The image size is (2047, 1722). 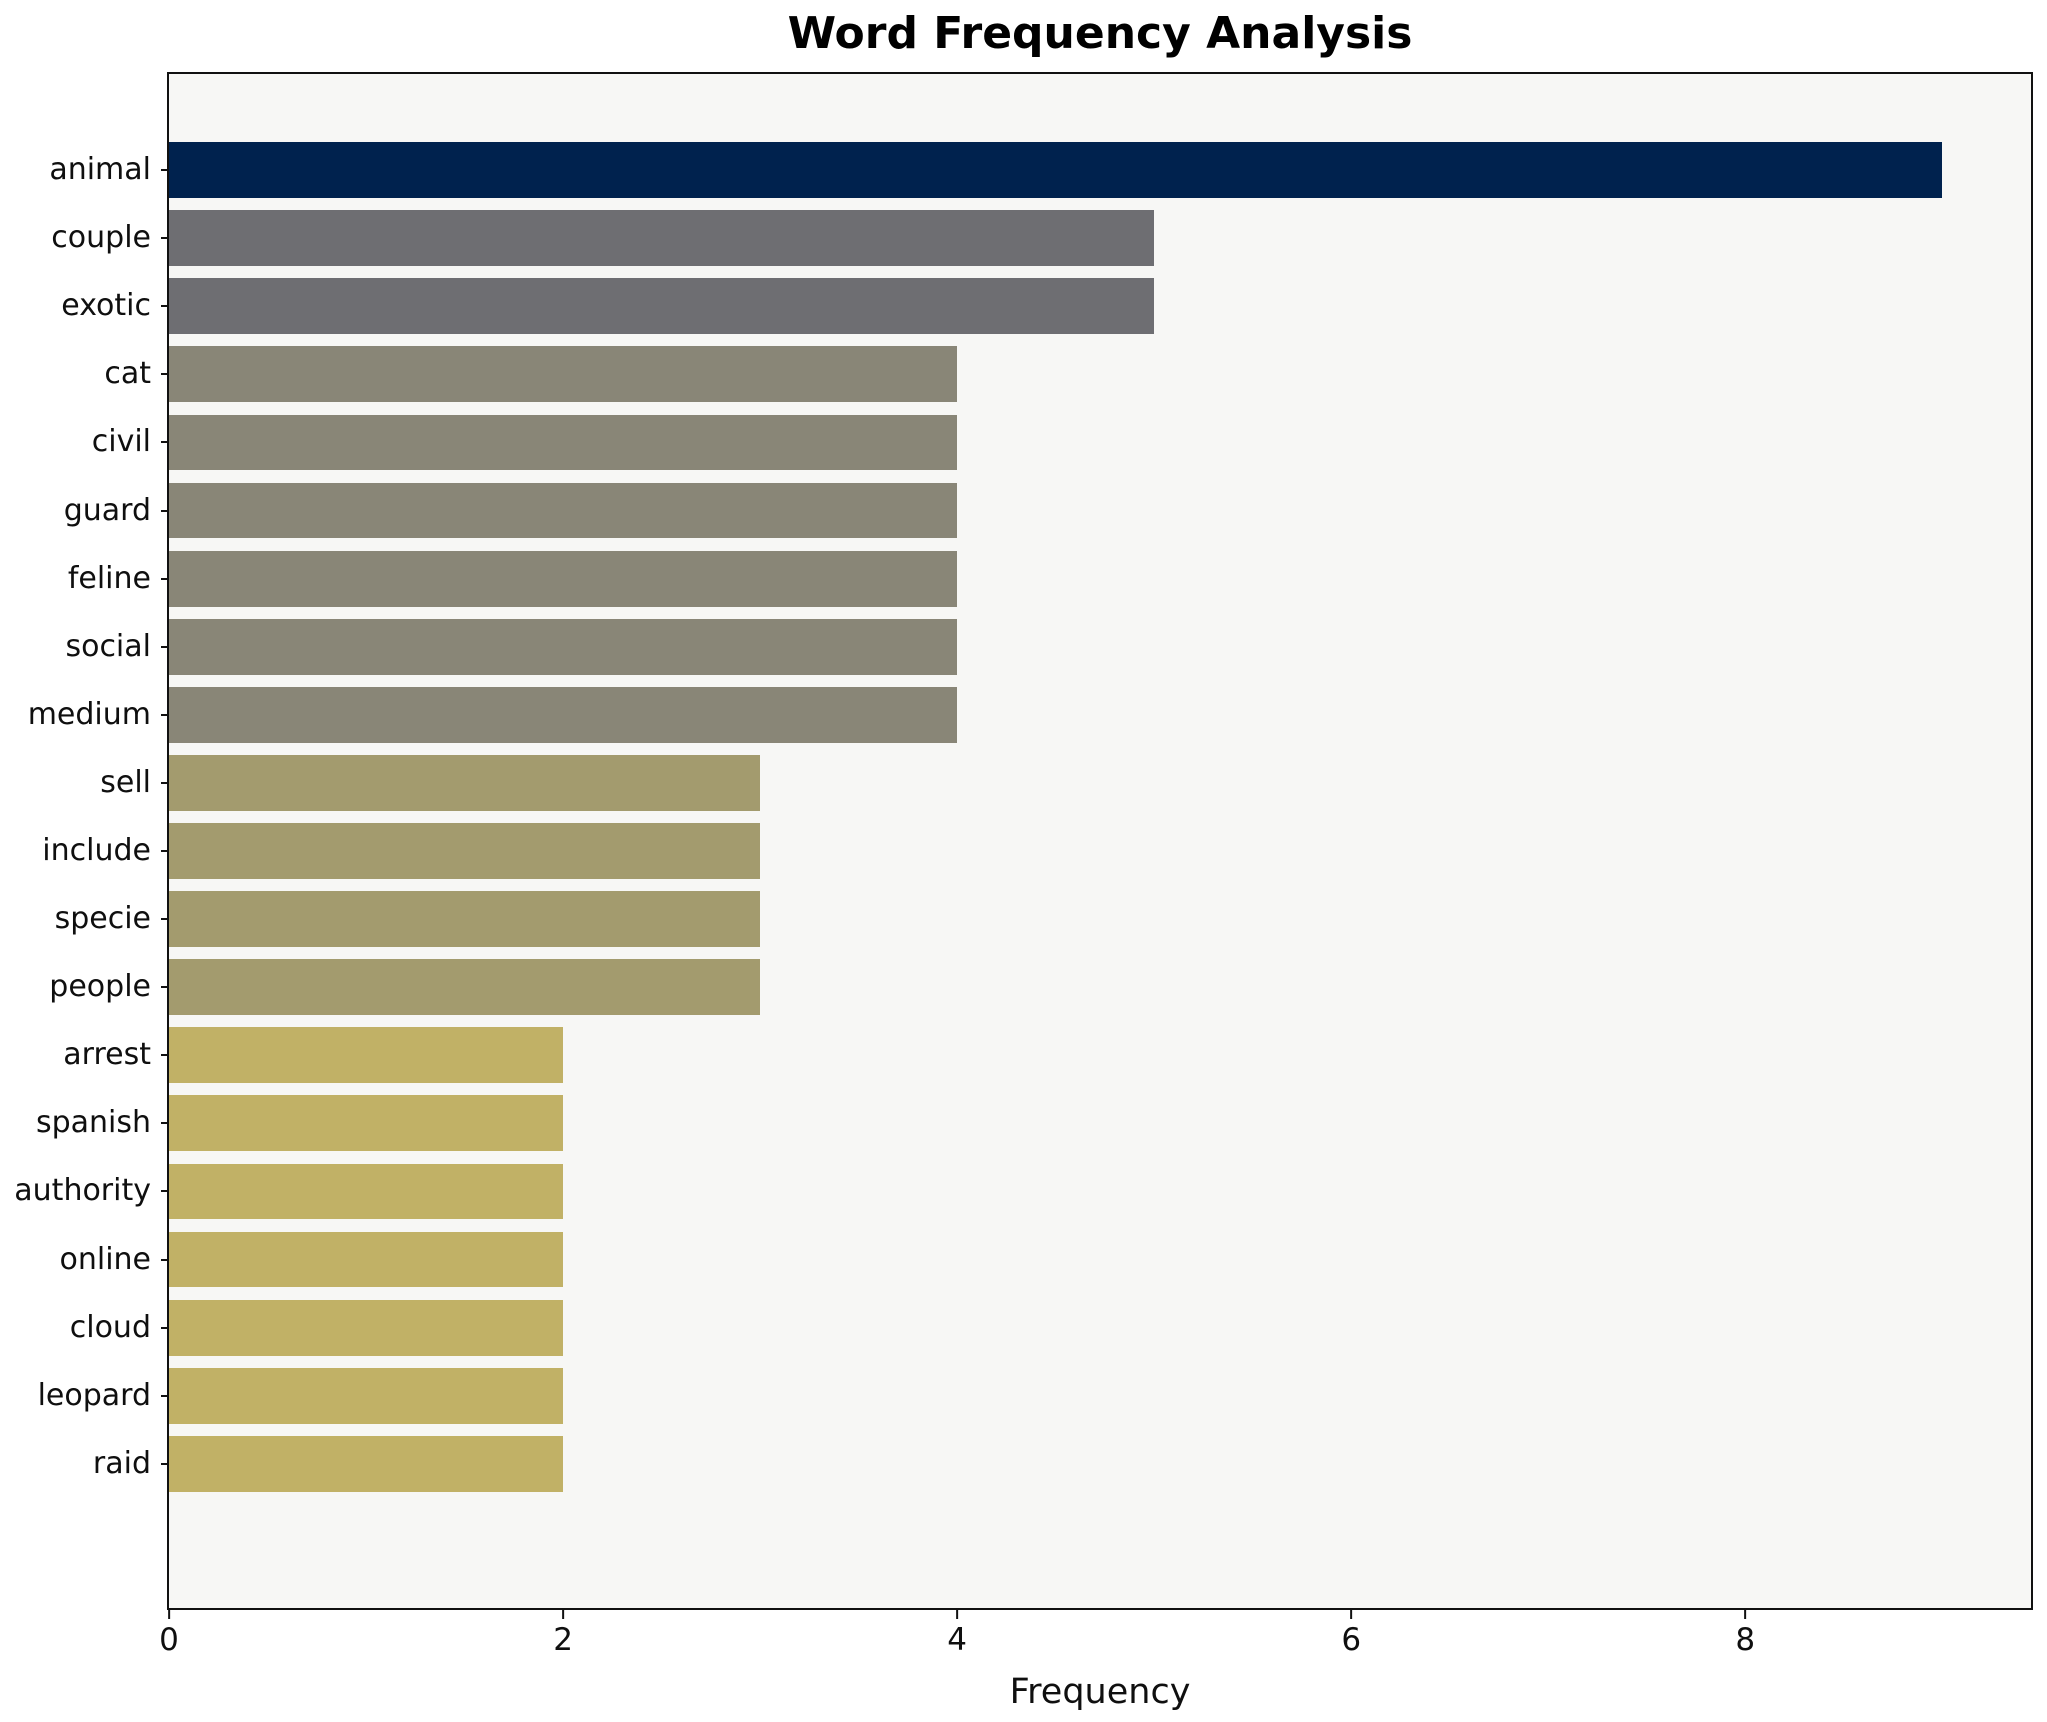 I want to click on bar-social, so click(x=563, y=646).